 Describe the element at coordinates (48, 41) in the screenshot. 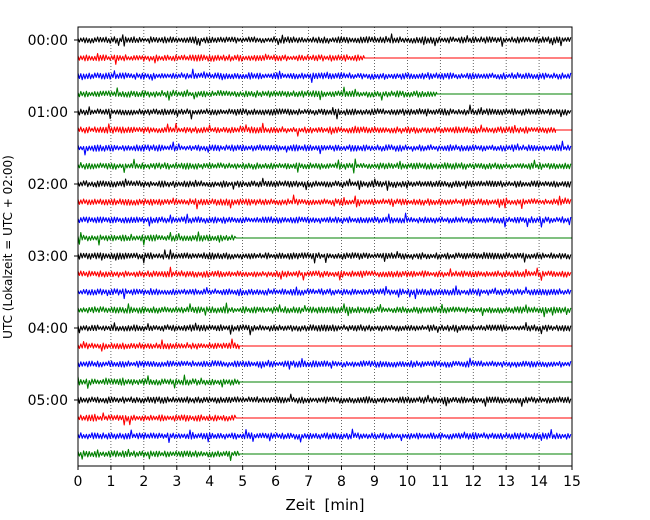

I see `y-tick-label-0: 00:00` at that location.